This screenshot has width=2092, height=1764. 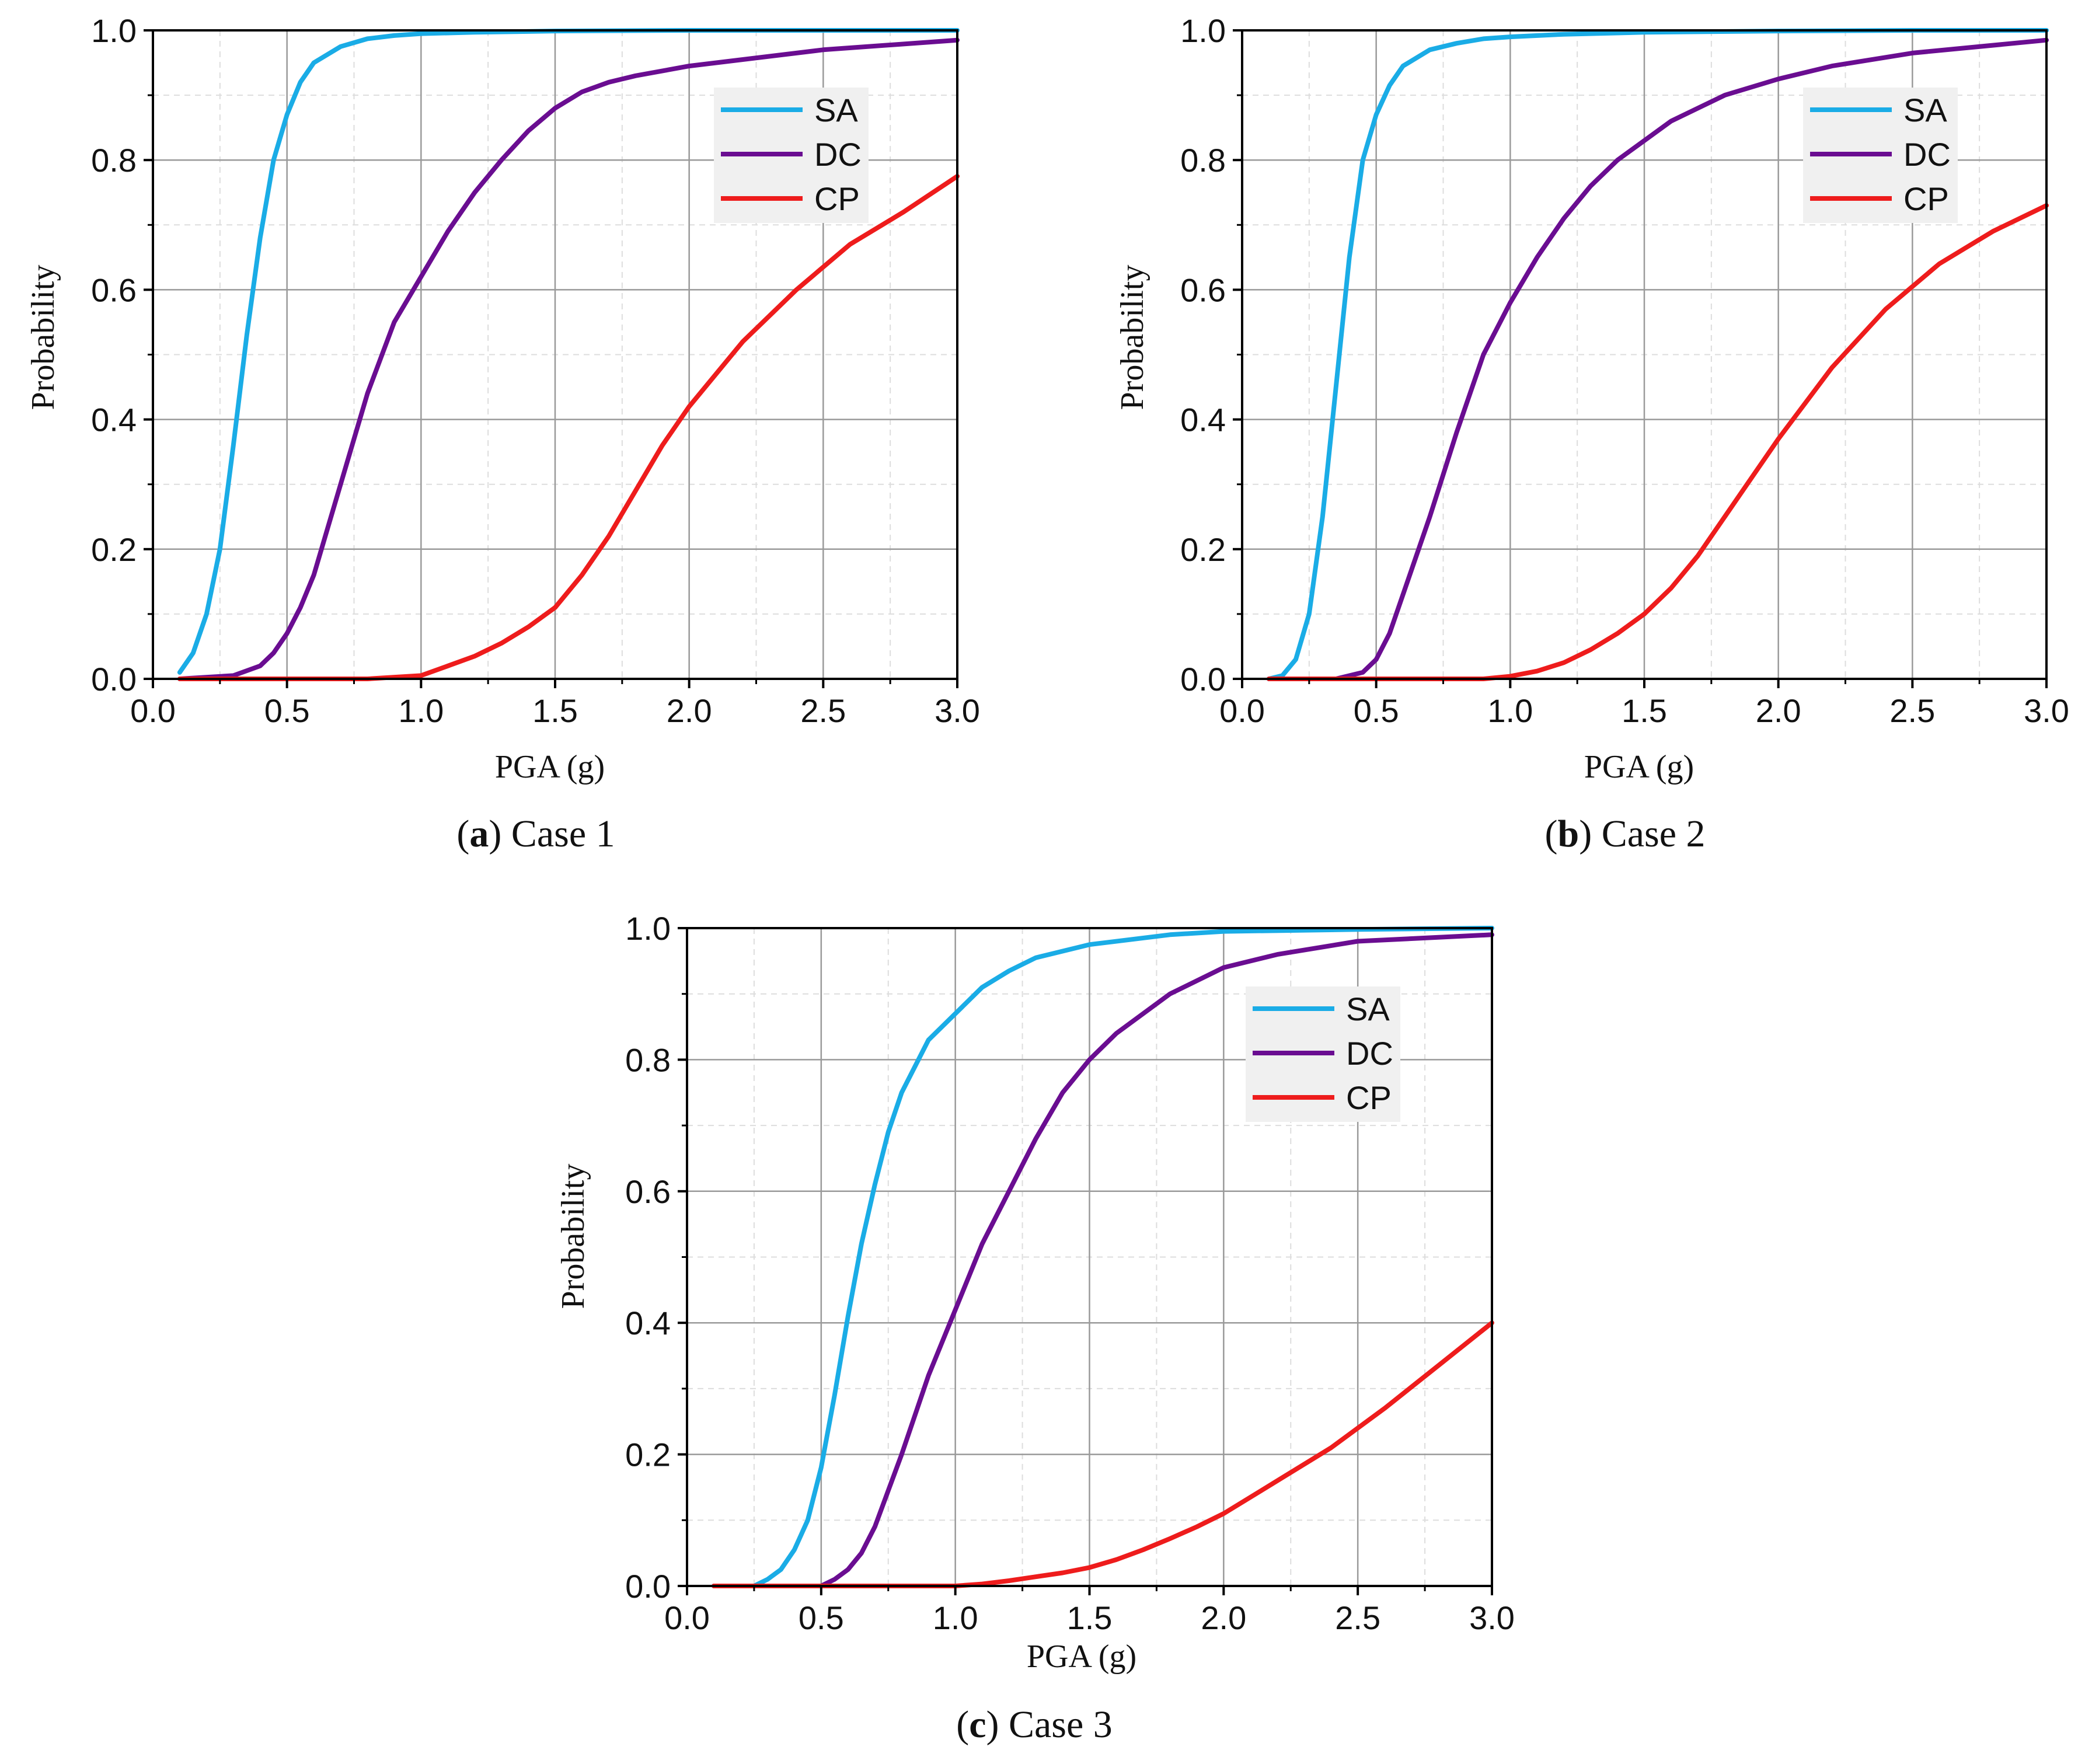 What do you see at coordinates (479, 834) in the screenshot?
I see `caption-letter: a` at bounding box center [479, 834].